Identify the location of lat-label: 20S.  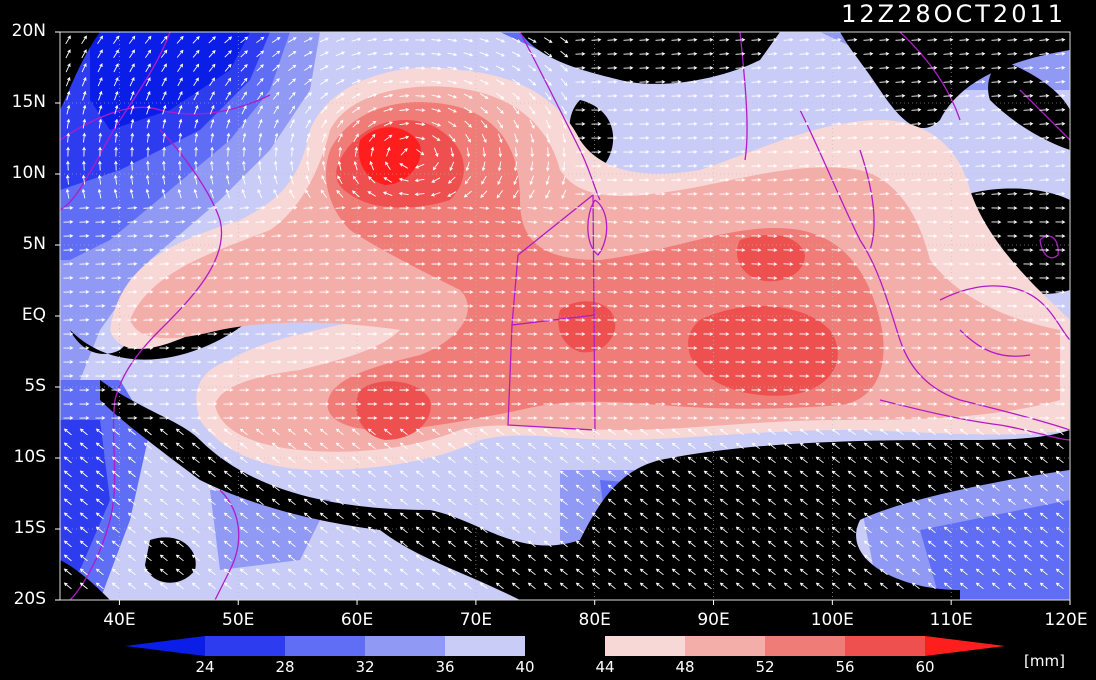
(29, 599).